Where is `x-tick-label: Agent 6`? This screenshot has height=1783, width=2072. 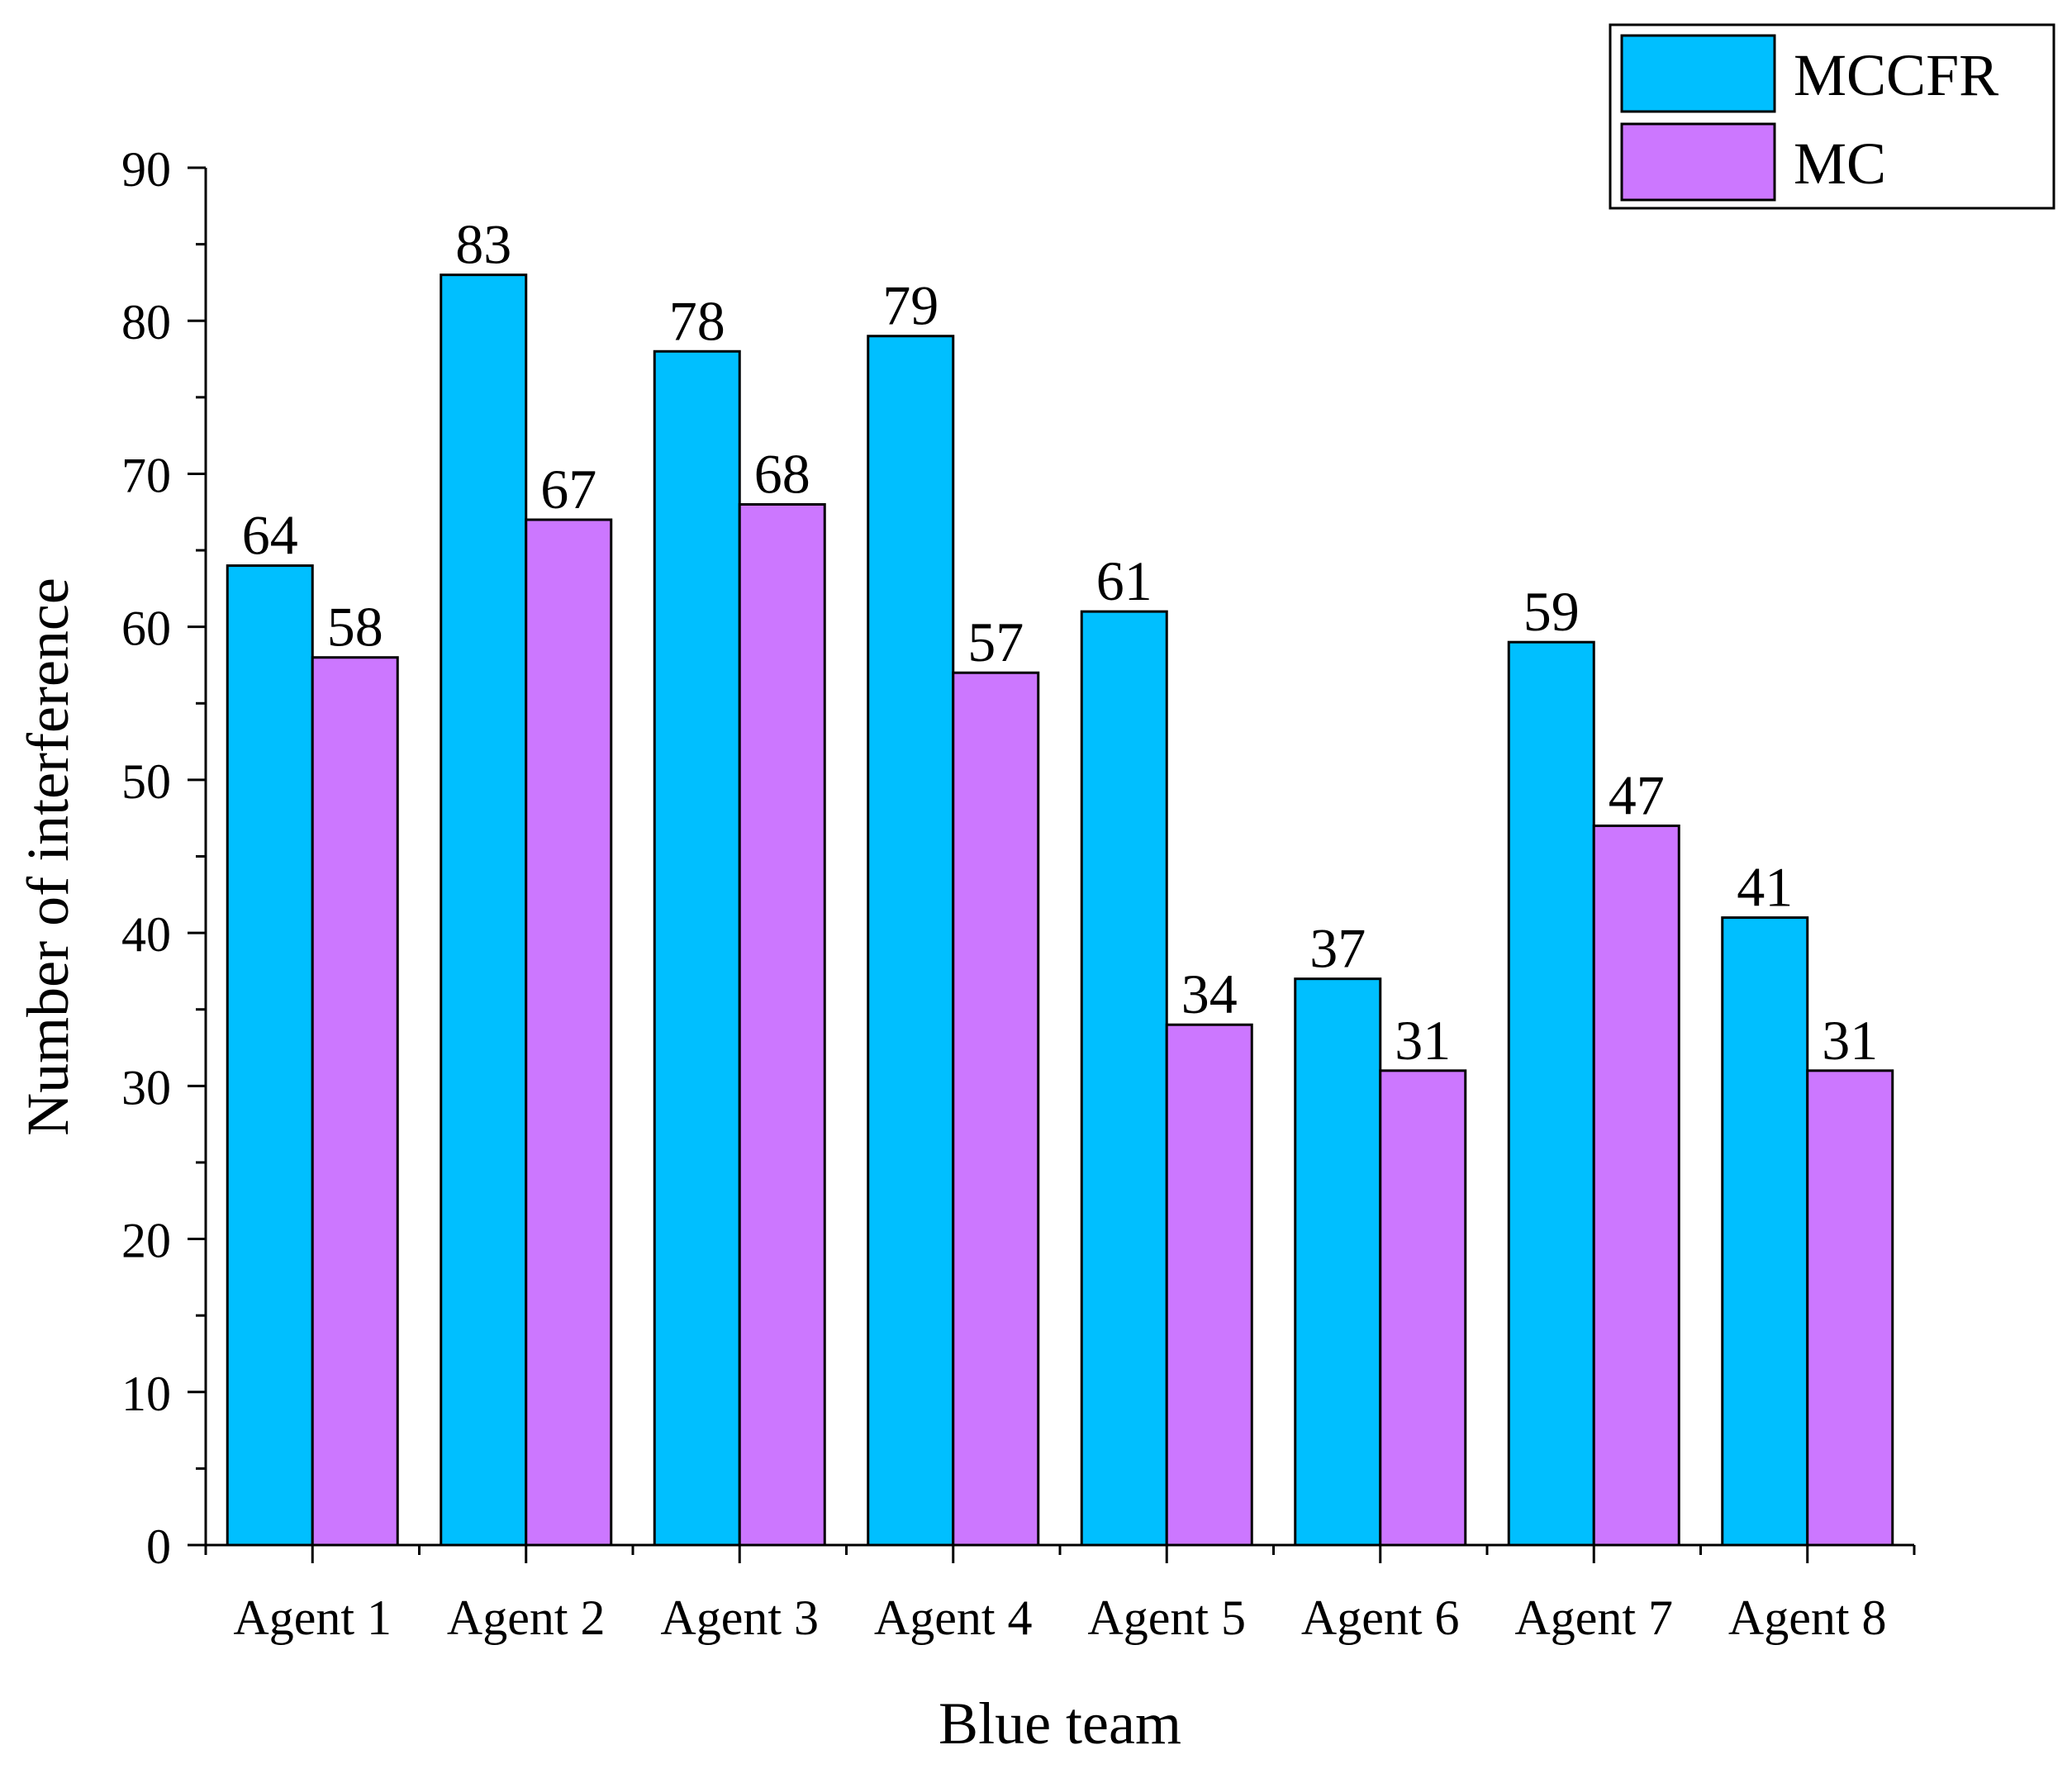
x-tick-label: Agent 6 is located at coordinates (1380, 1617).